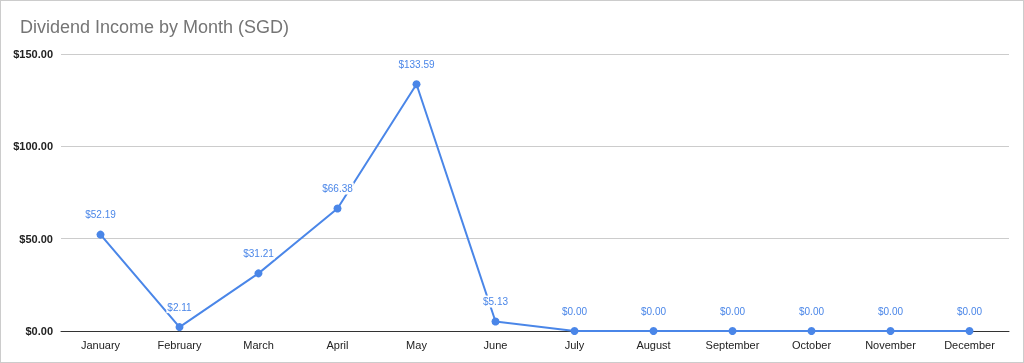 The image size is (1024, 363). Describe the element at coordinates (33, 54) in the screenshot. I see `y-tick-label: $150.00` at that location.